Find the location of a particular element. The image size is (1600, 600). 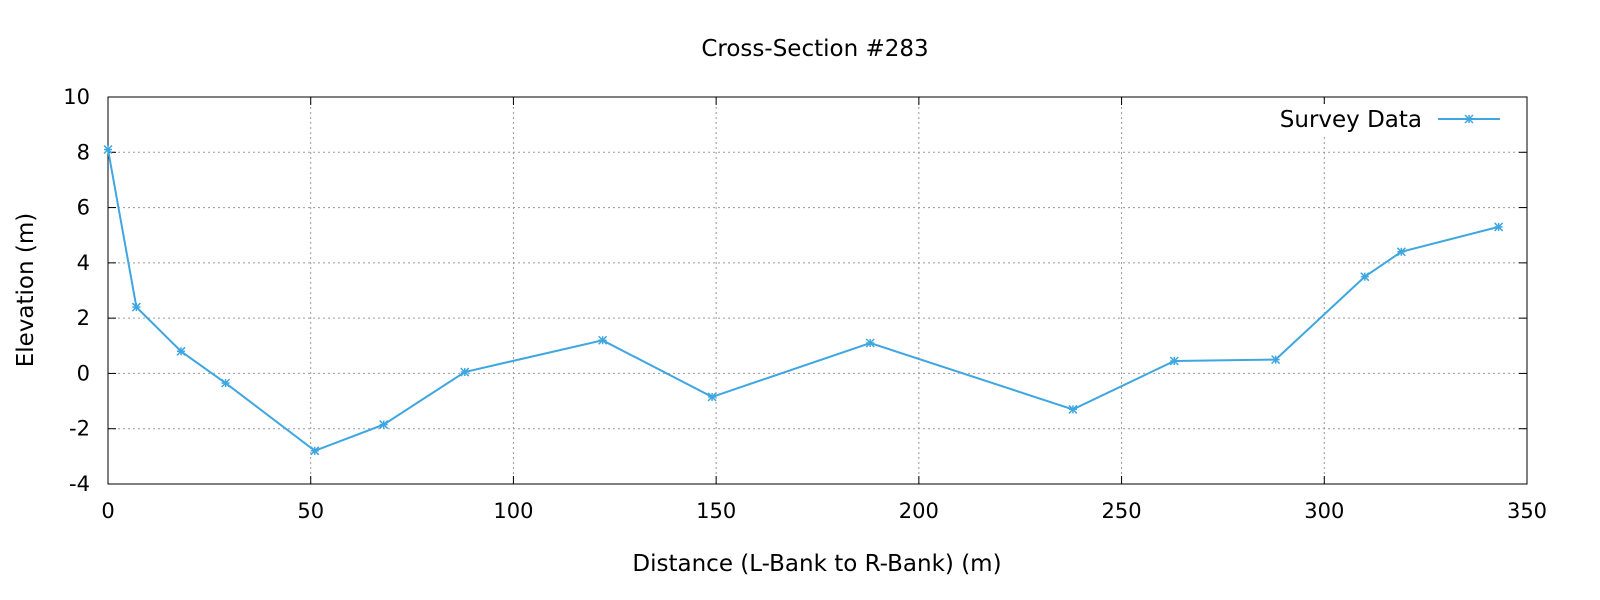

y-tick-label: 8 is located at coordinates (83, 152).